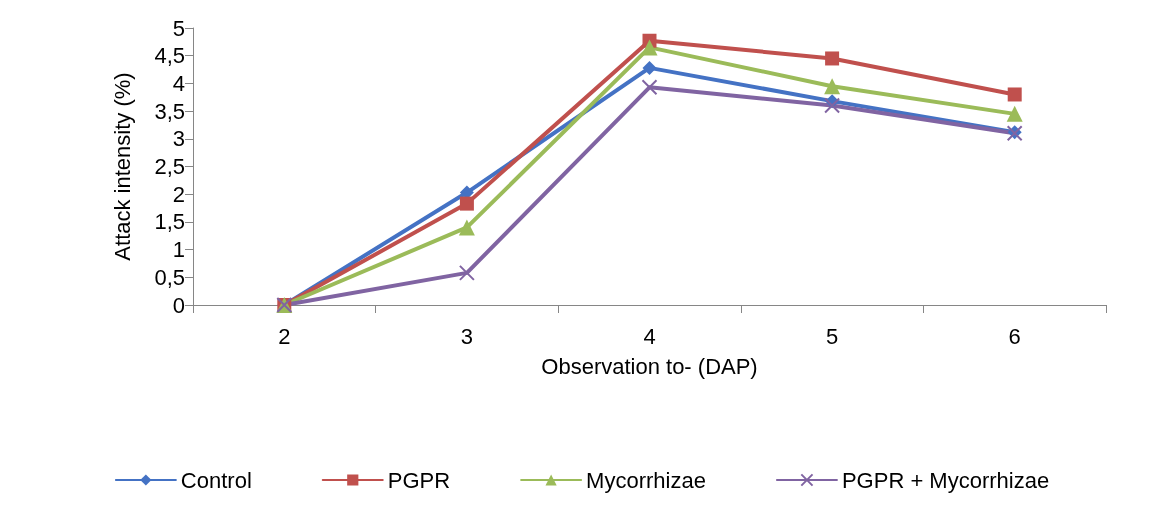 The image size is (1164, 506). Describe the element at coordinates (169, 222) in the screenshot. I see `y-tick-label: 1,5` at that location.